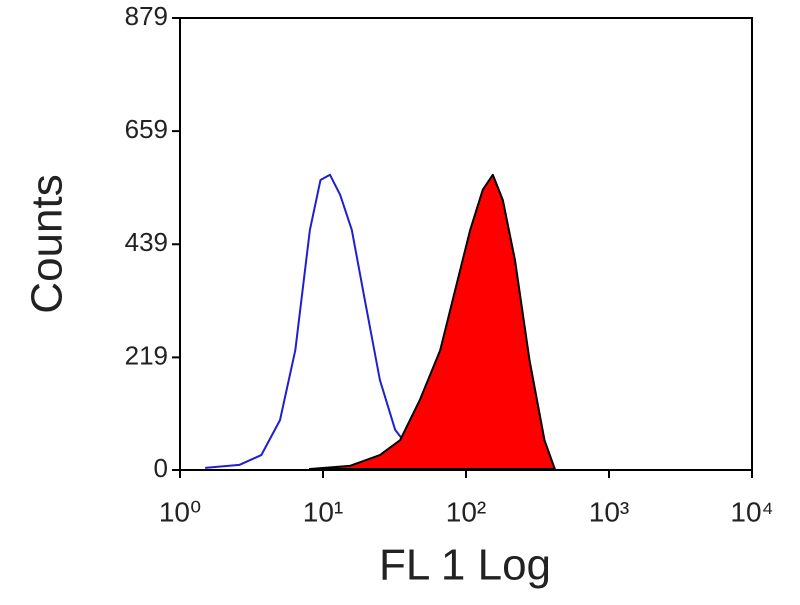 The width and height of the screenshot is (800, 605). Describe the element at coordinates (465, 565) in the screenshot. I see `x-axis-title: FL 1 Log` at that location.